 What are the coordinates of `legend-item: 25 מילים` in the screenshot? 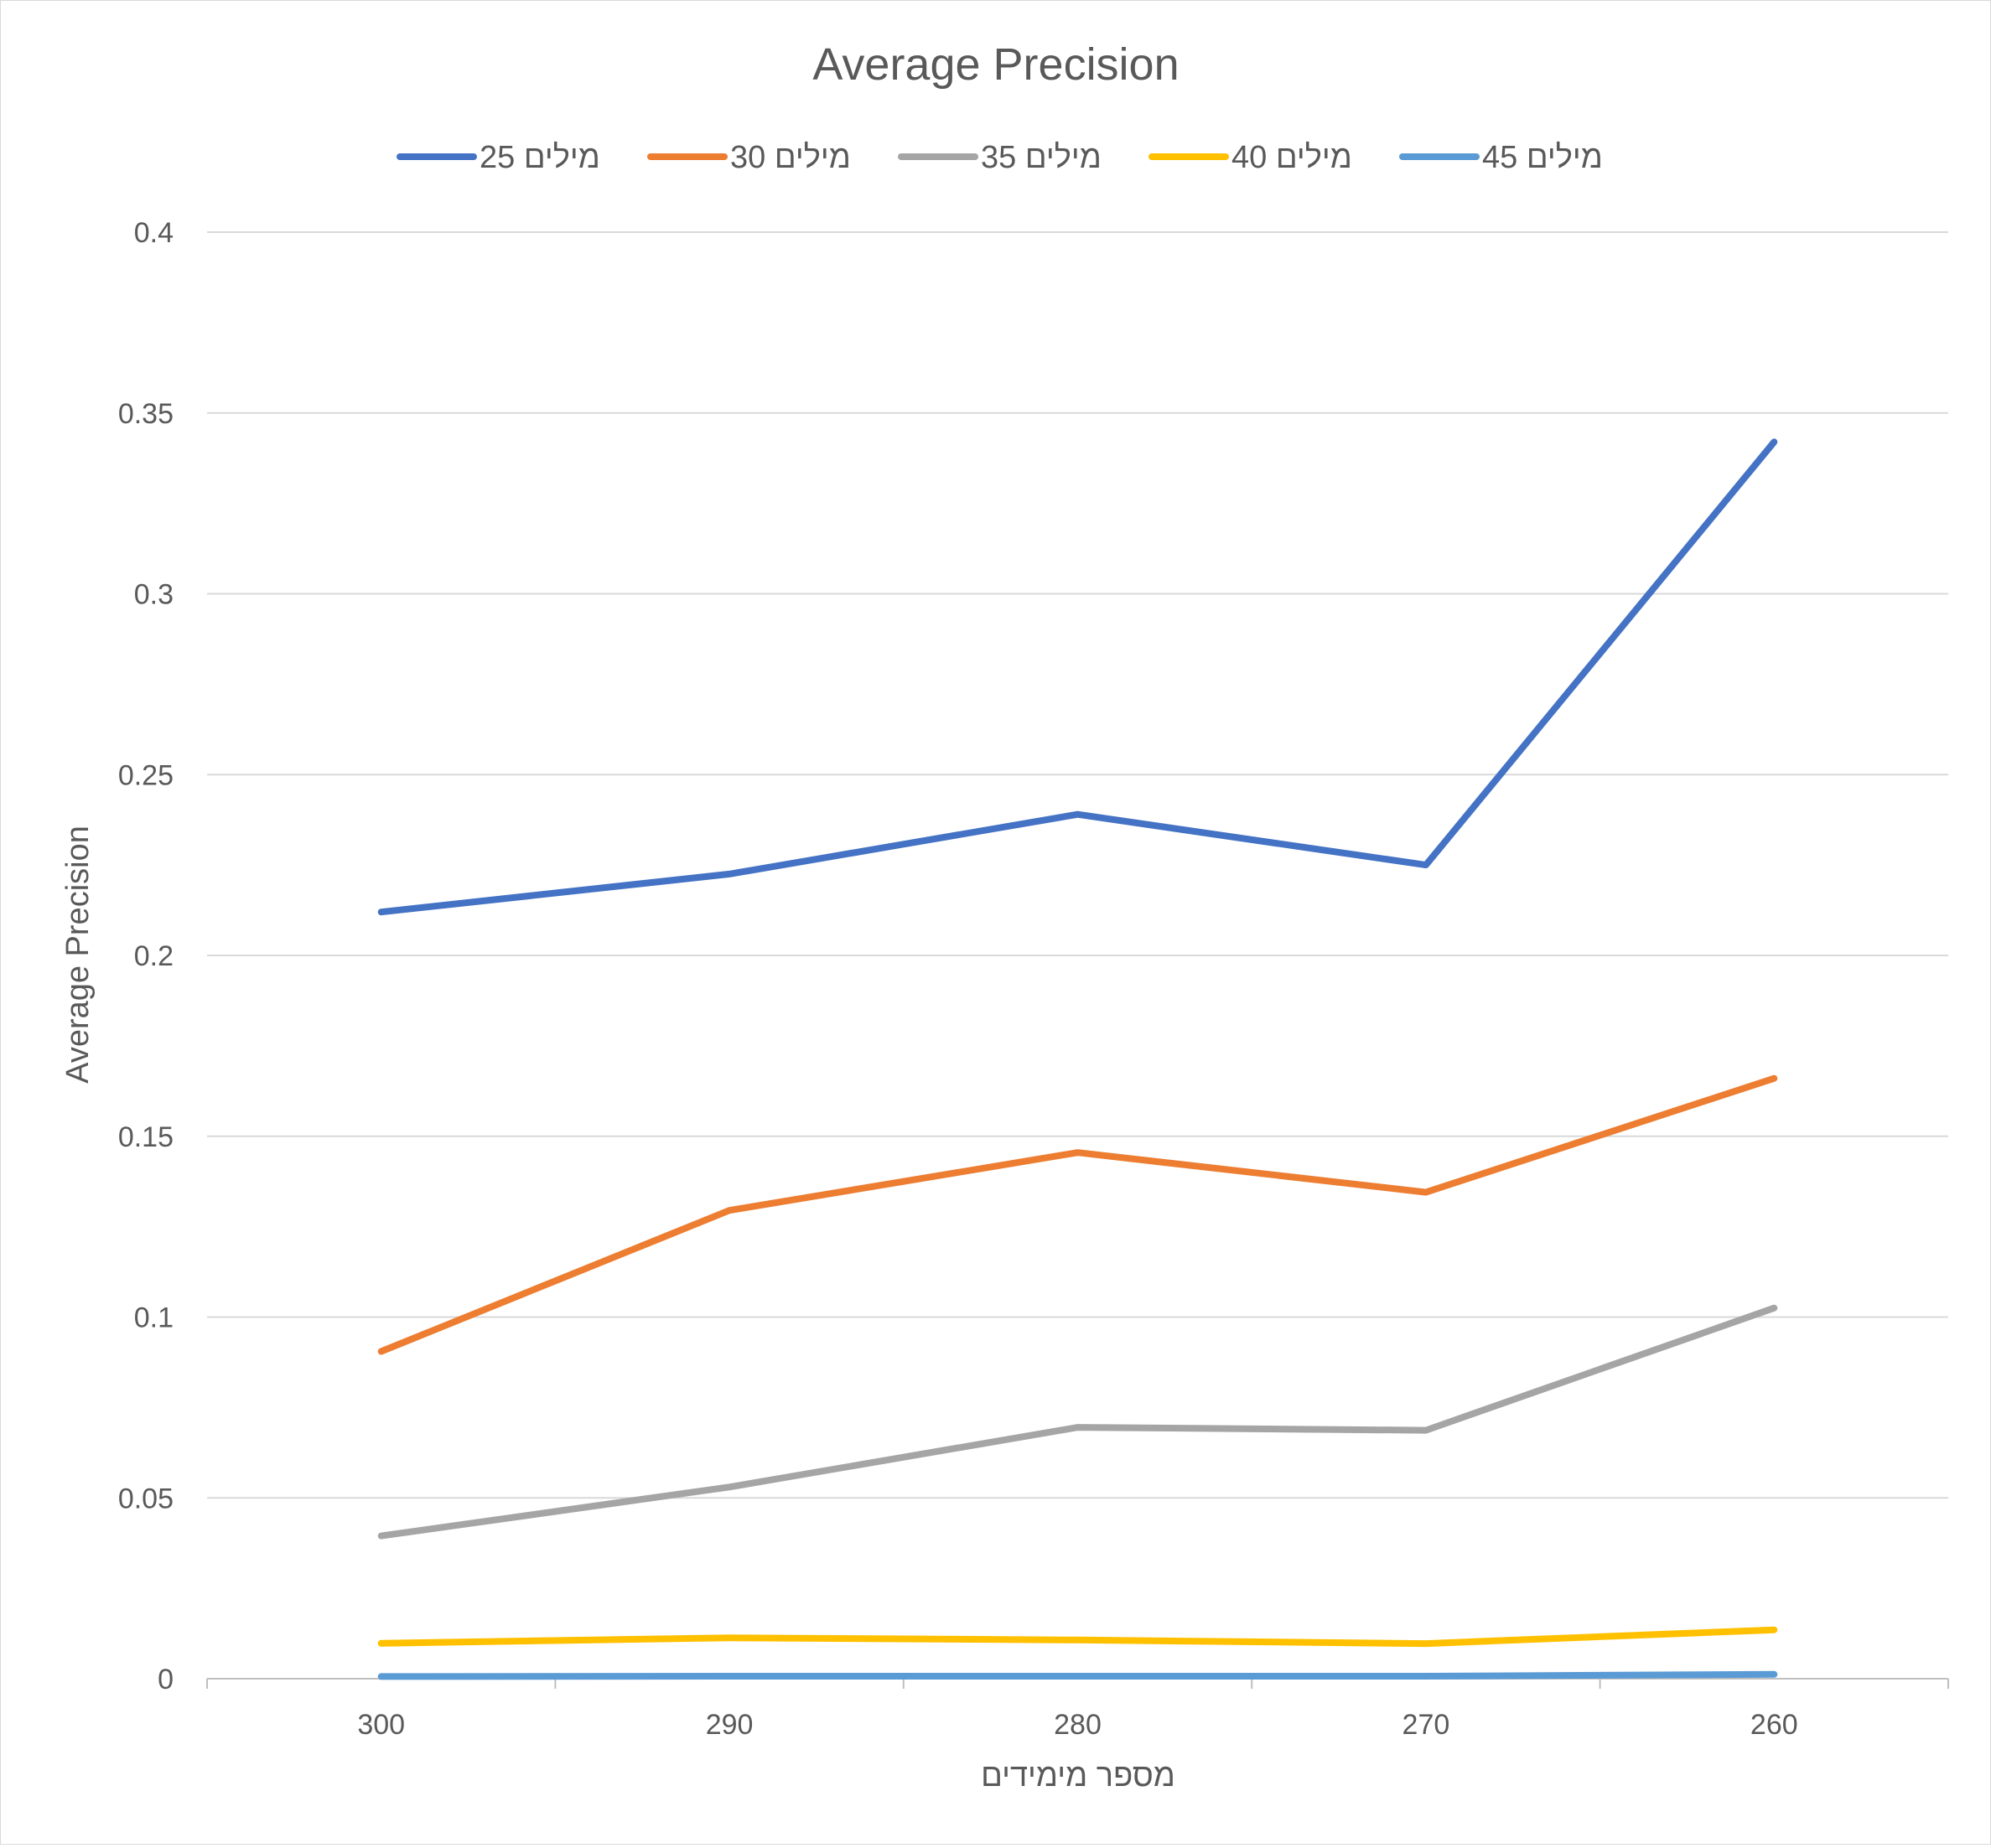 It's located at (499, 157).